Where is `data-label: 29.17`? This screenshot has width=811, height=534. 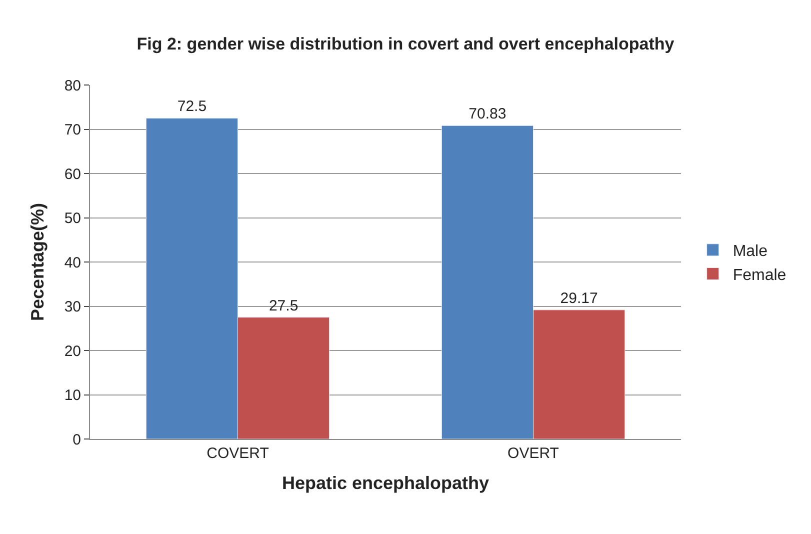
data-label: 29.17 is located at coordinates (579, 298).